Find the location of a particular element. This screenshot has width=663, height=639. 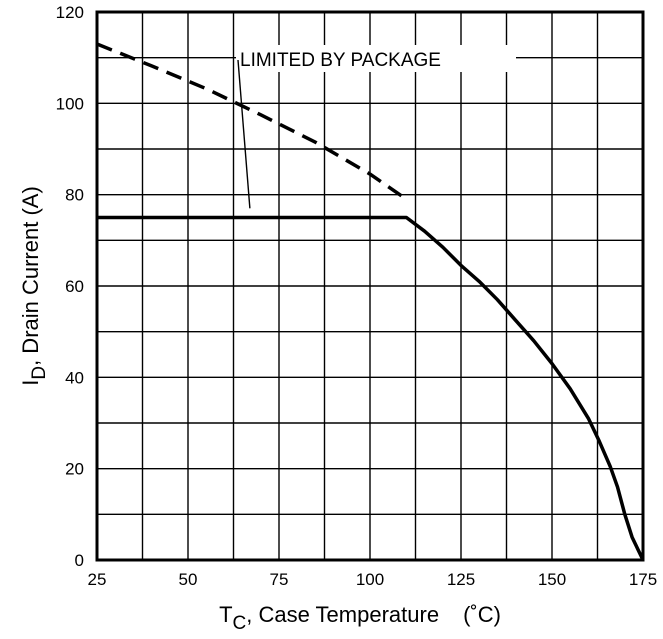

y-tick-label: 40 is located at coordinates (74, 377).